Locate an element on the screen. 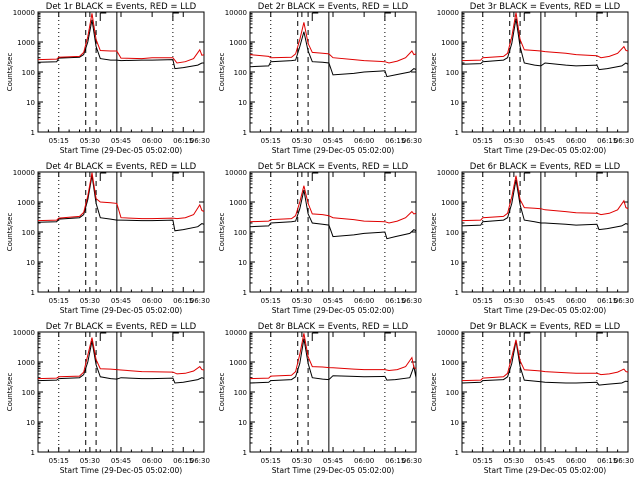 This screenshot has height=480, width=640. chart-title: Det 4r BLACK = Events, RED = LLD is located at coordinates (121, 167).